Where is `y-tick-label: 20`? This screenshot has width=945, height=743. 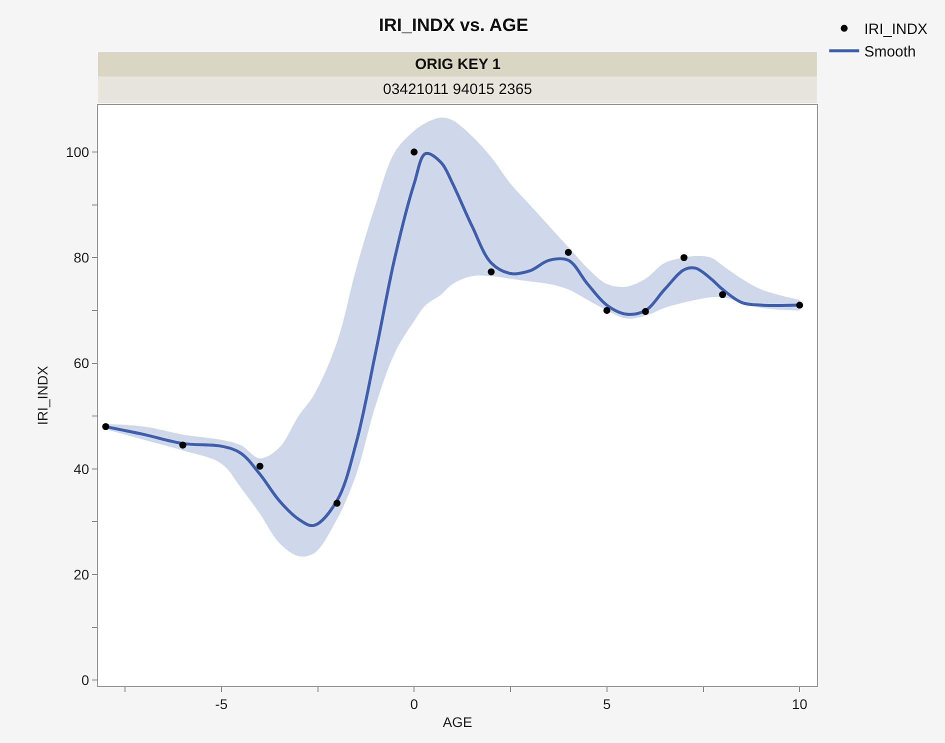
y-tick-label: 20 is located at coordinates (82, 574).